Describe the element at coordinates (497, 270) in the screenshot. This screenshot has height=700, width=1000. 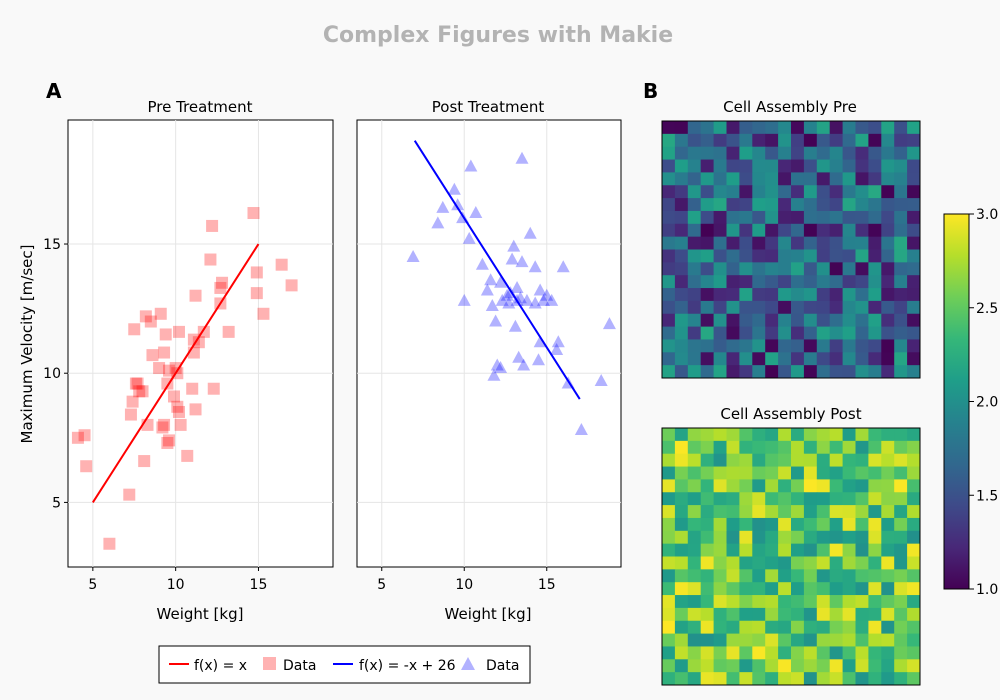
I see `fit-line` at that location.